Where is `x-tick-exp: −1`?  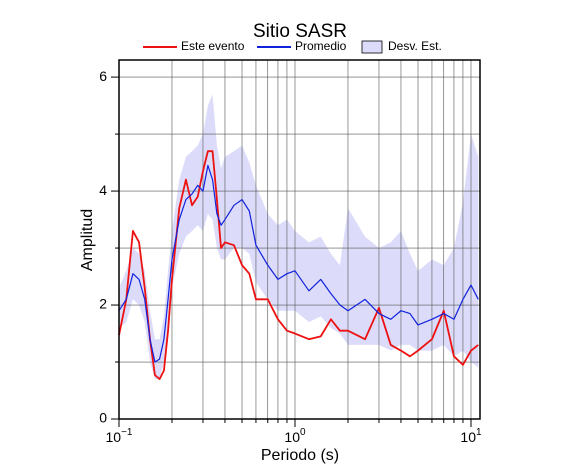
x-tick-exp: −1 is located at coordinates (127, 432).